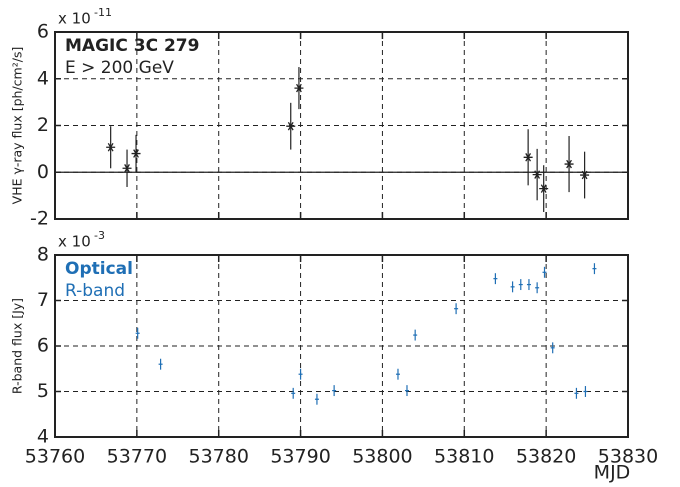 The width and height of the screenshot is (680, 487). What do you see at coordinates (382, 457) in the screenshot?
I see `x-tick-label: 53800` at bounding box center [382, 457].